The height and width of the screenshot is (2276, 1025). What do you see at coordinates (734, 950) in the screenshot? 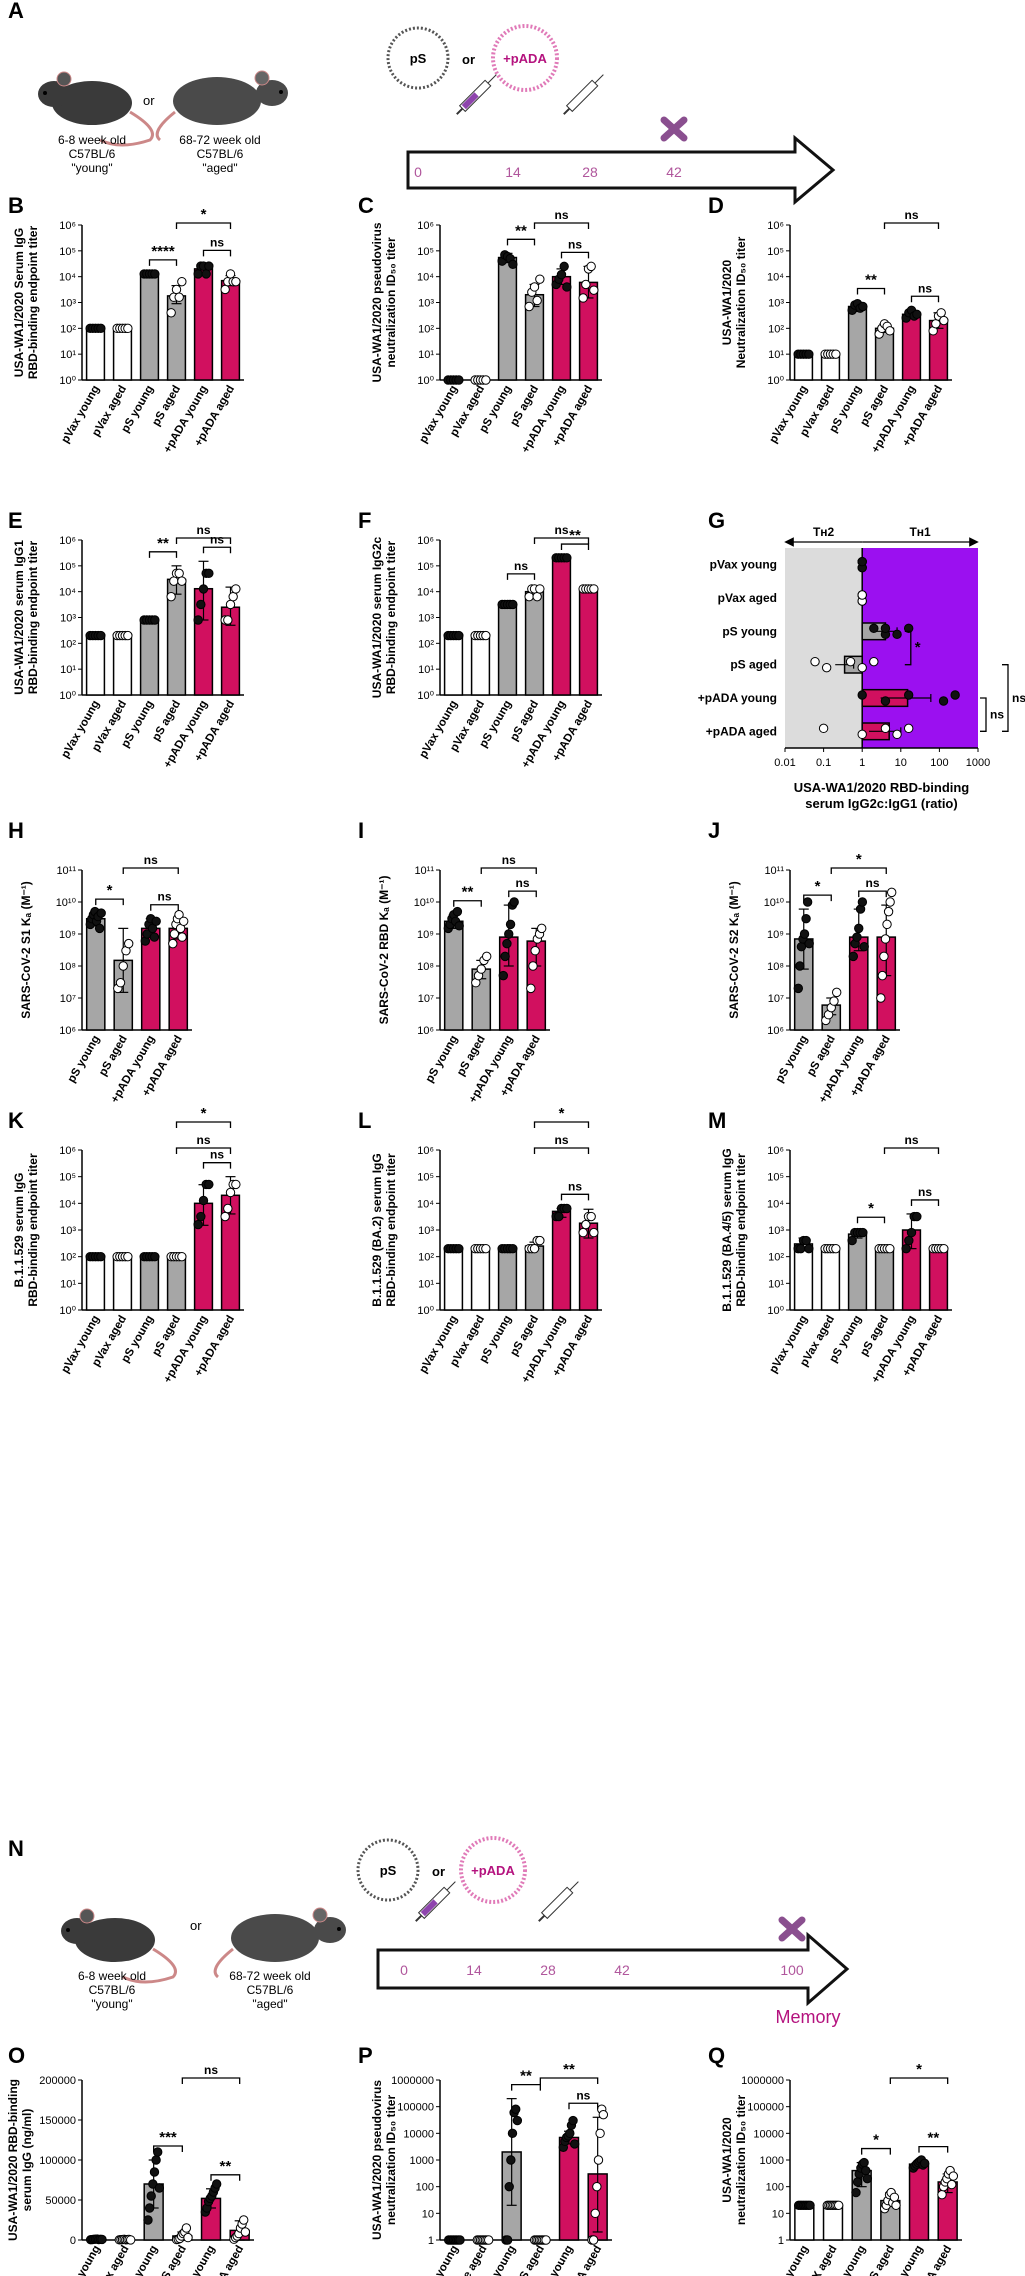
I see `y-axis-label: SARS-CoV-2 S2 Kₐ (M⁻¹)` at bounding box center [734, 950].